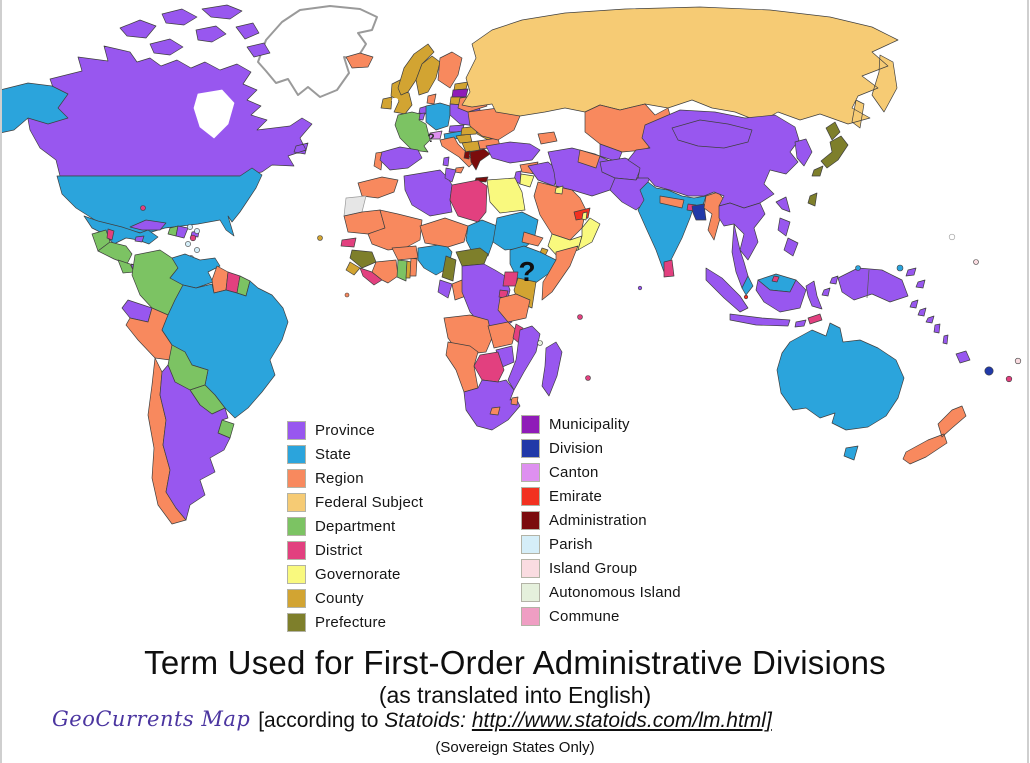 The image size is (1030, 763). Describe the element at coordinates (428, 193) in the screenshot. I see `map-region-algeria` at that location.